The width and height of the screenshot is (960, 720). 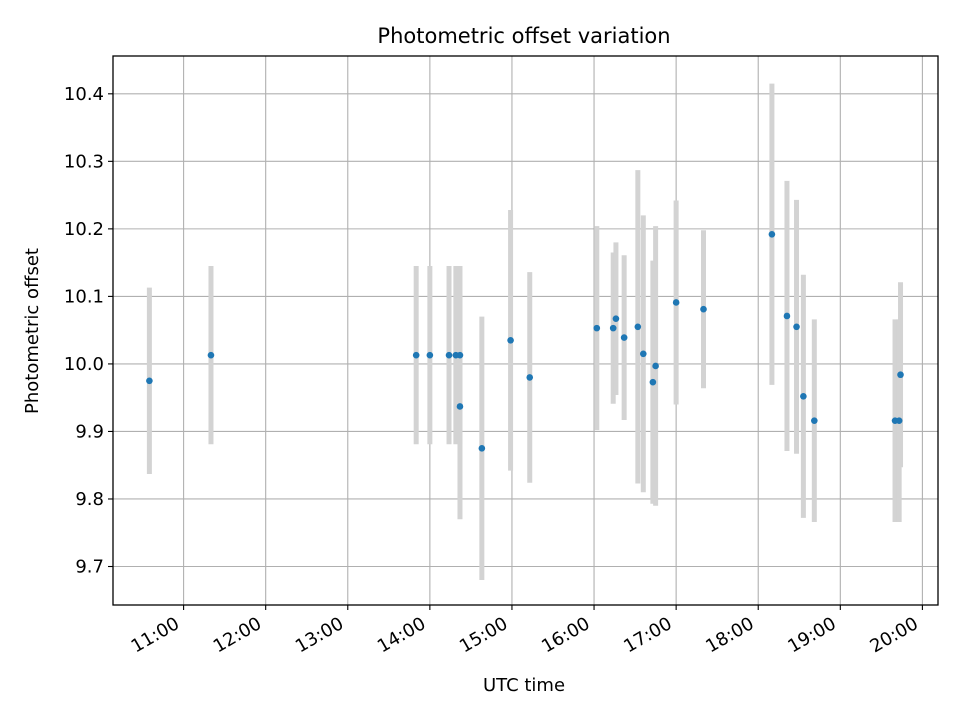 What do you see at coordinates (89, 431) in the screenshot?
I see `y-tick-label: 9.9` at bounding box center [89, 431].